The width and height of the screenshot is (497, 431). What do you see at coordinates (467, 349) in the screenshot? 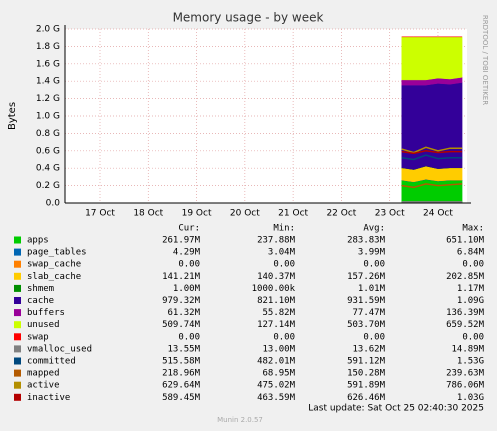
I see `stat-value: 14.89M` at bounding box center [467, 349].